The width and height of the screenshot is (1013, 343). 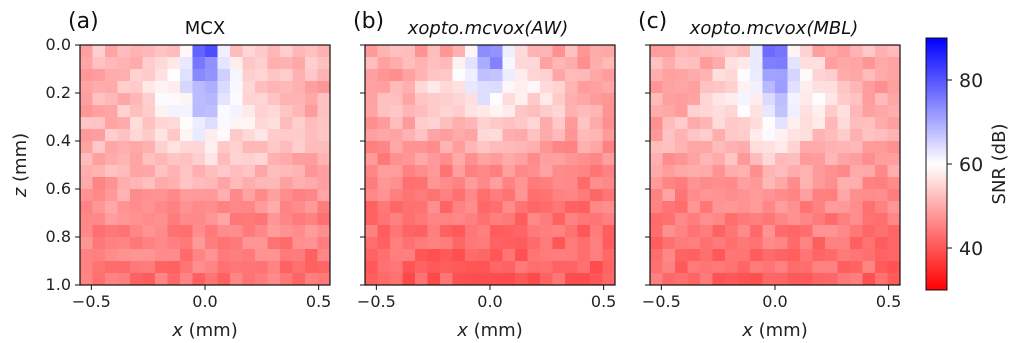 What do you see at coordinates (971, 81) in the screenshot?
I see `colorbar-tick-label: 80` at bounding box center [971, 81].